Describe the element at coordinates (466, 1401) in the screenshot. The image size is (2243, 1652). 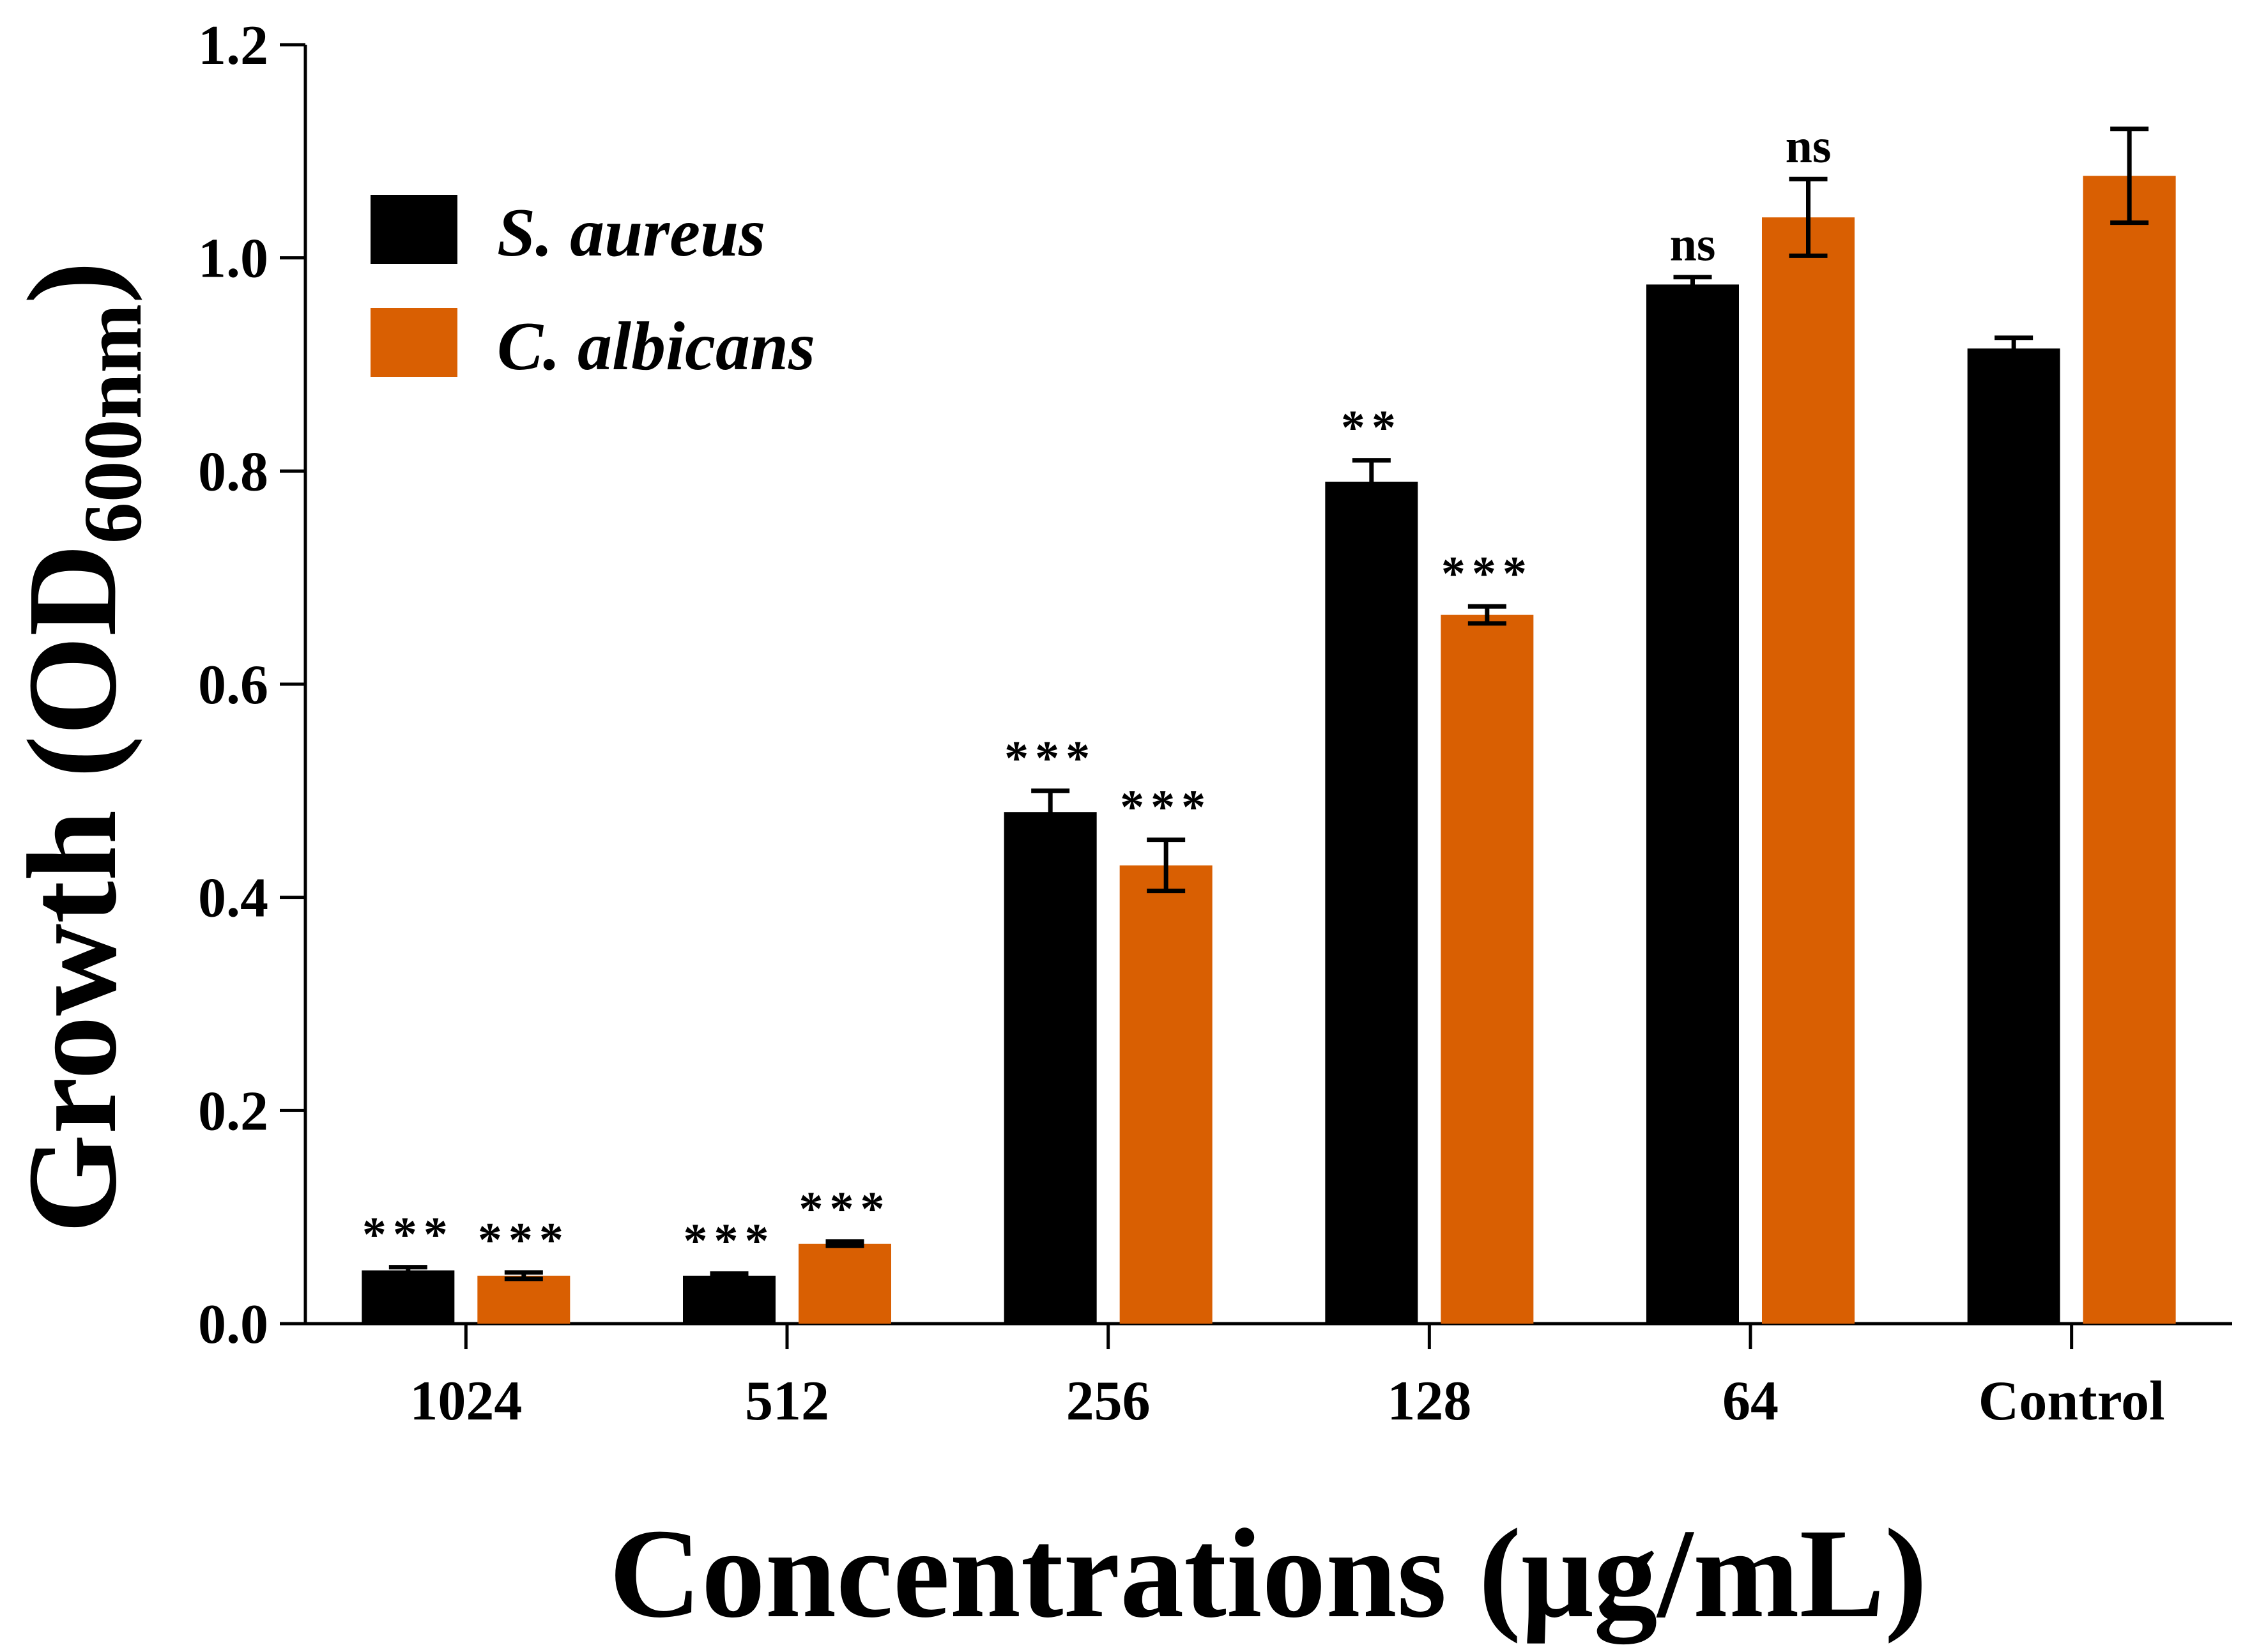
I see `x-tick-label: 1024` at that location.